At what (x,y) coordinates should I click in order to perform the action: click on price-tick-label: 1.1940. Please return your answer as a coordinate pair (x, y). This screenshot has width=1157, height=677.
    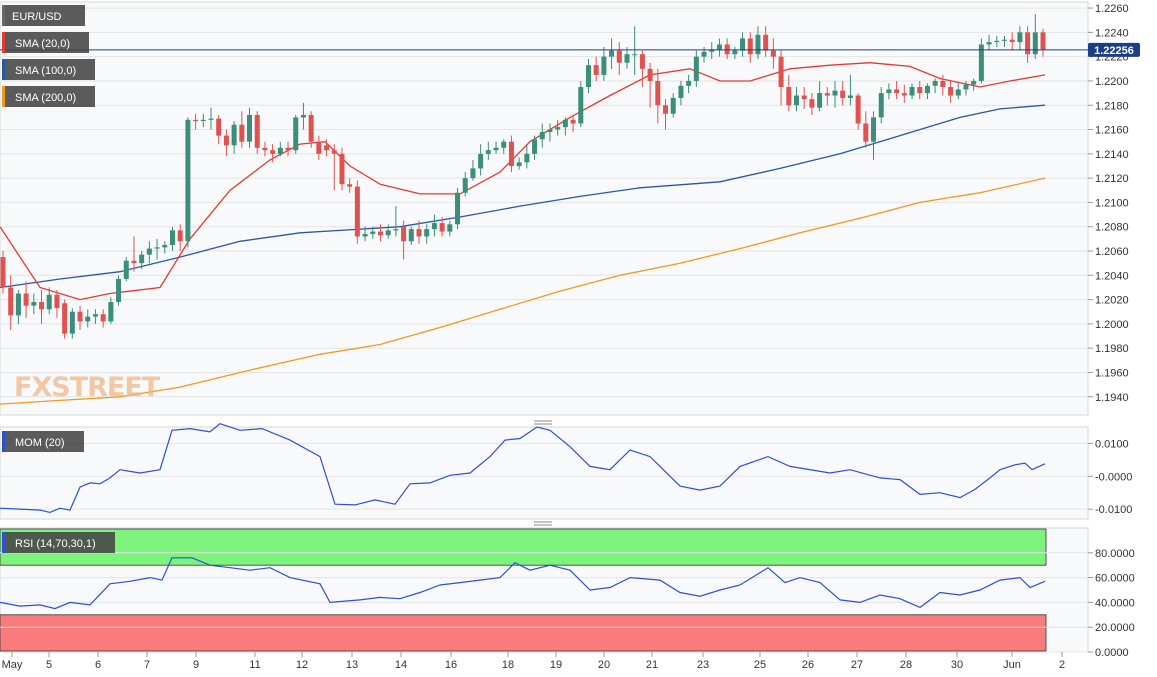
    Looking at the image, I should click on (1112, 398).